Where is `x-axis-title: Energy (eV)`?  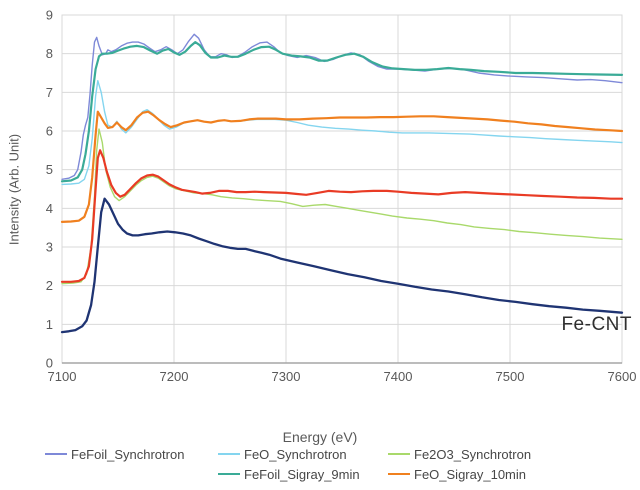
x-axis-title: Energy (eV) is located at coordinates (320, 437).